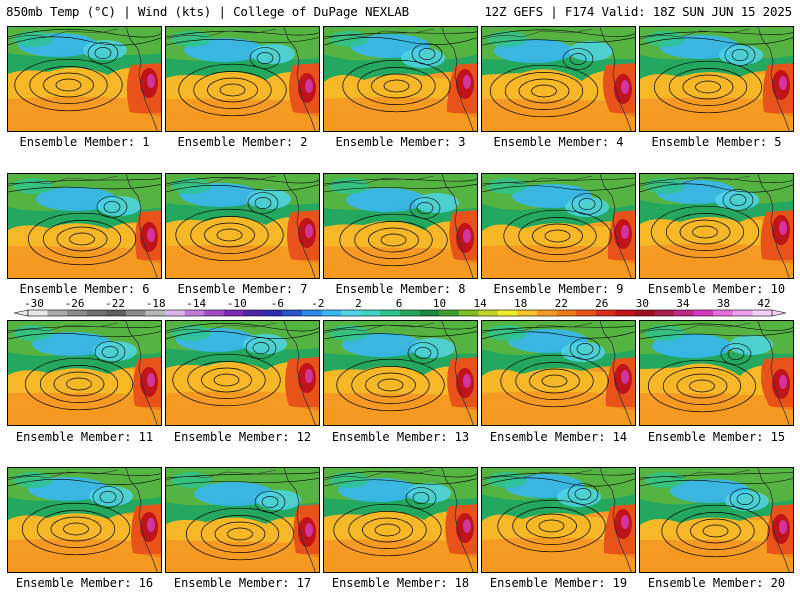 This screenshot has height=600, width=800. I want to click on colorbar-tick-label: -10, so click(236, 303).